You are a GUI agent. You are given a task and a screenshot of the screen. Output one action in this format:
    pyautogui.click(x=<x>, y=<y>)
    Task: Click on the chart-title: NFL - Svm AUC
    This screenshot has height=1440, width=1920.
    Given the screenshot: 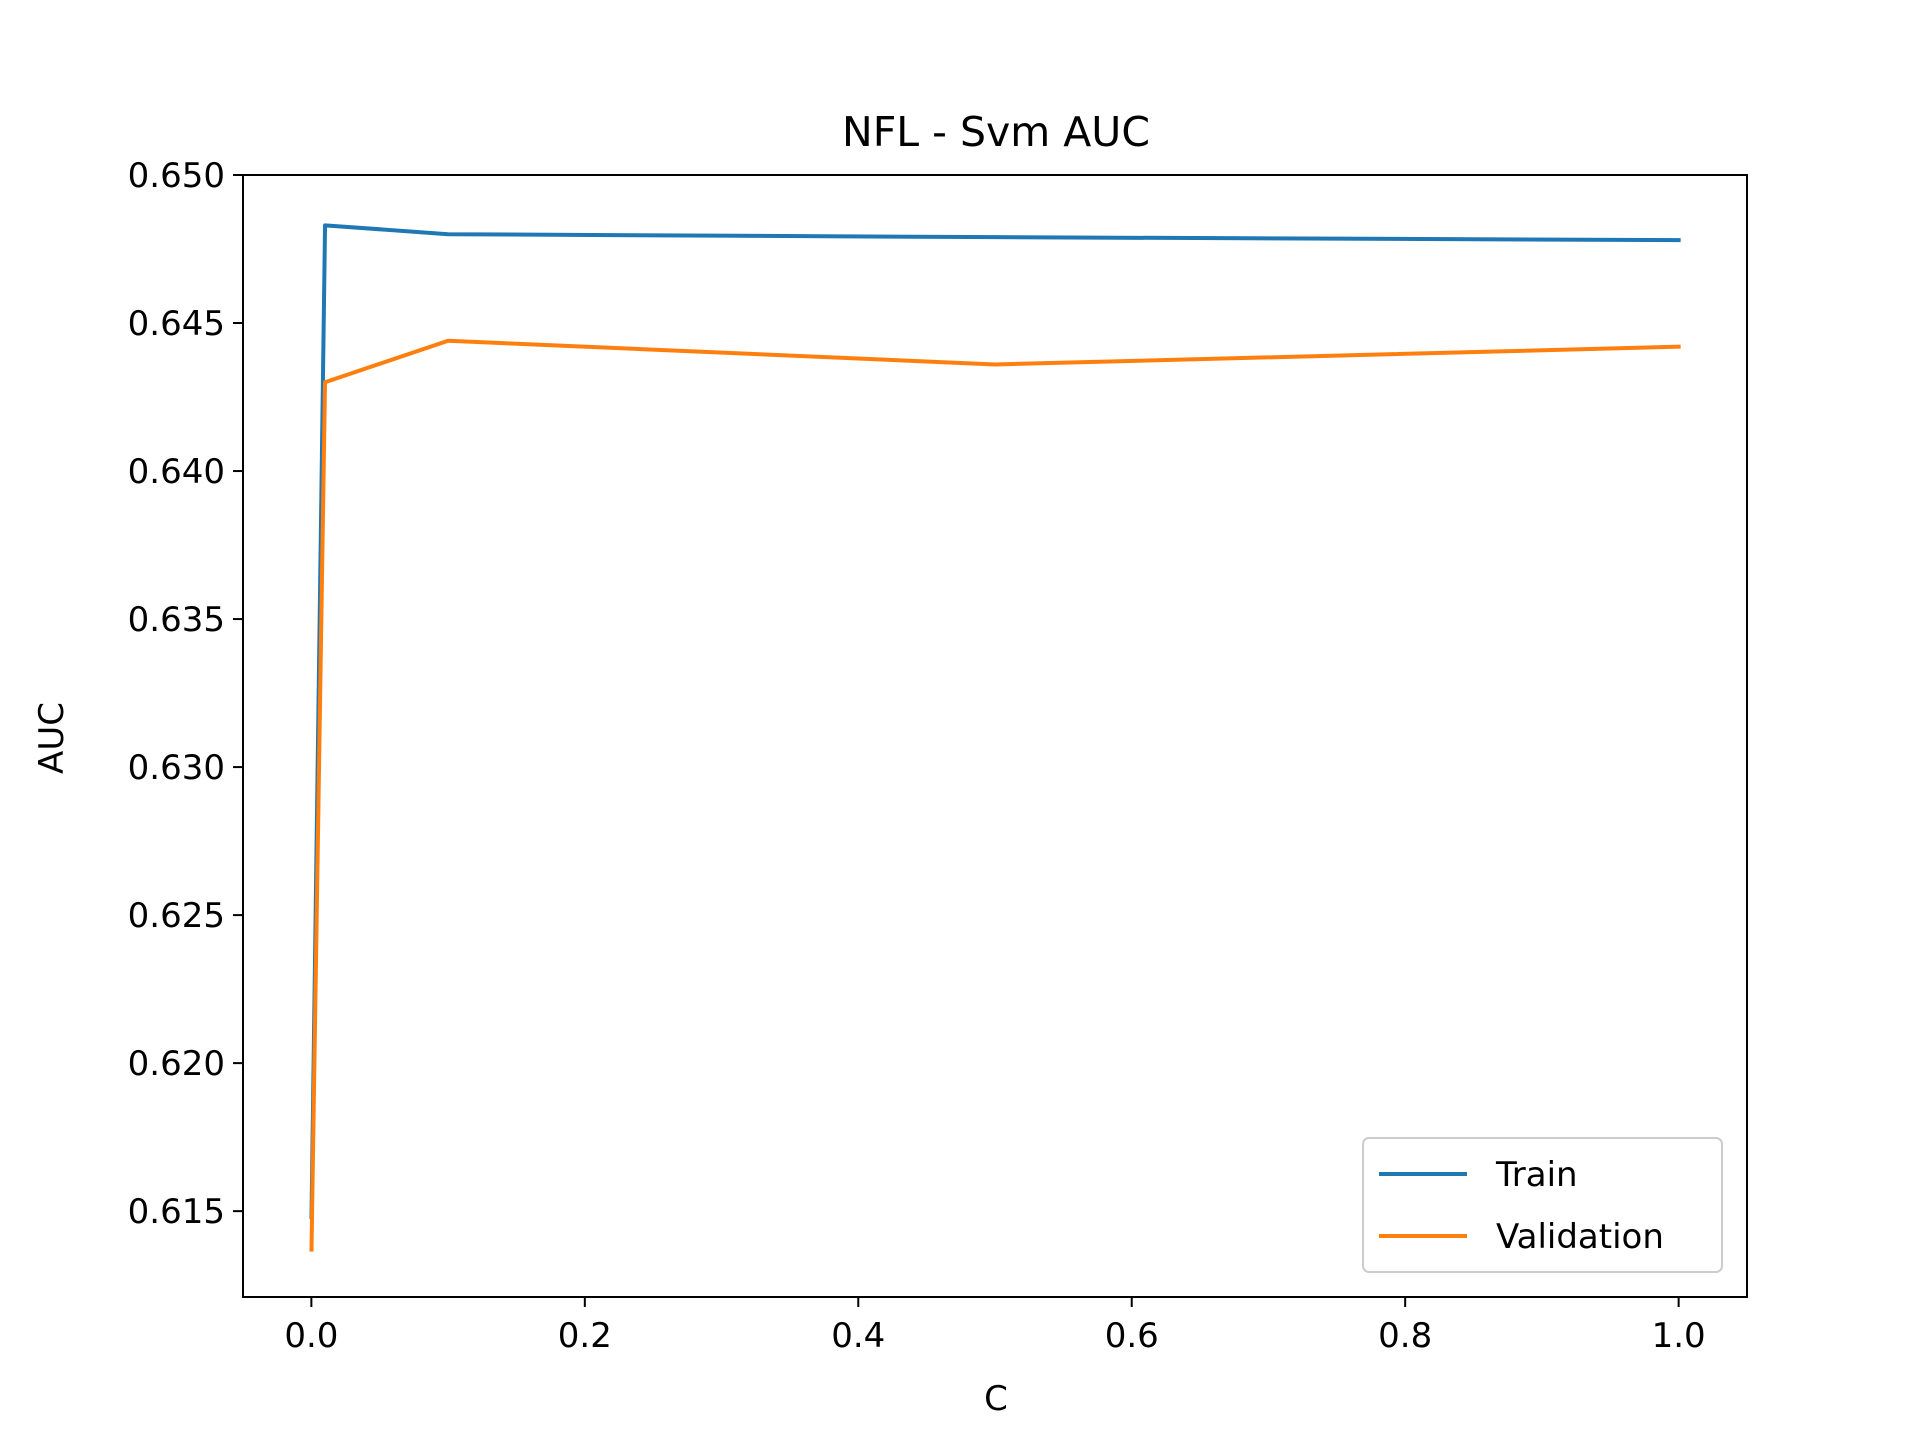 What is the action you would take?
    pyautogui.click(x=996, y=132)
    